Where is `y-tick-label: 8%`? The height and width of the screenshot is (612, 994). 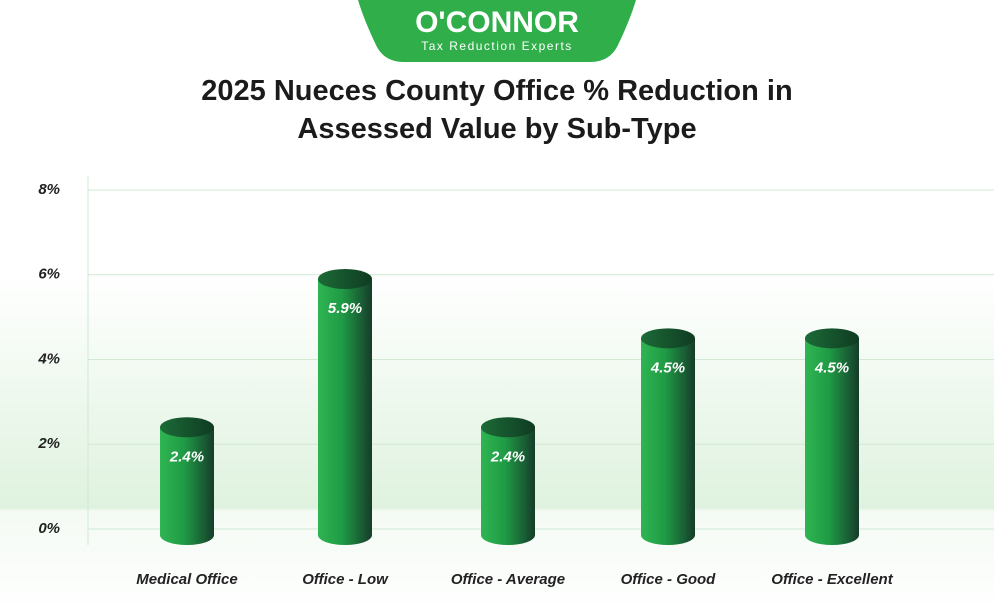 y-tick-label: 8% is located at coordinates (49, 189).